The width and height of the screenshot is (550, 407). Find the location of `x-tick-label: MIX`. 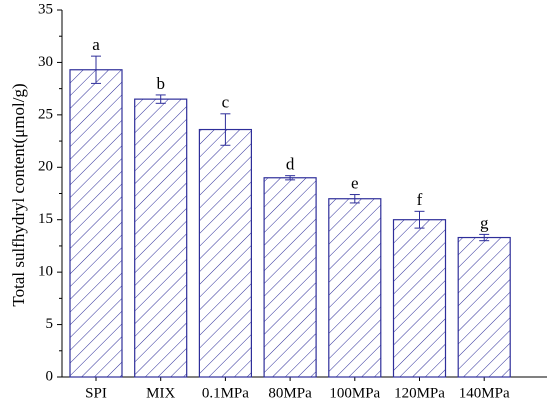

x-tick-label: MIX is located at coordinates (160, 393).